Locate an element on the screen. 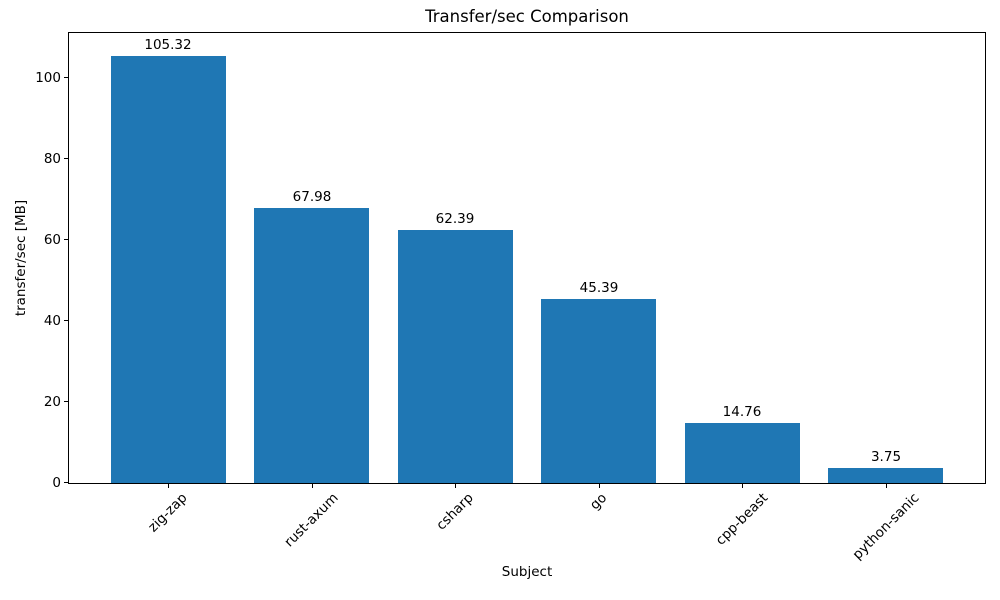 Image resolution: width=1000 pixels, height=600 pixels. y-tick-label: 100 is located at coordinates (48, 78).